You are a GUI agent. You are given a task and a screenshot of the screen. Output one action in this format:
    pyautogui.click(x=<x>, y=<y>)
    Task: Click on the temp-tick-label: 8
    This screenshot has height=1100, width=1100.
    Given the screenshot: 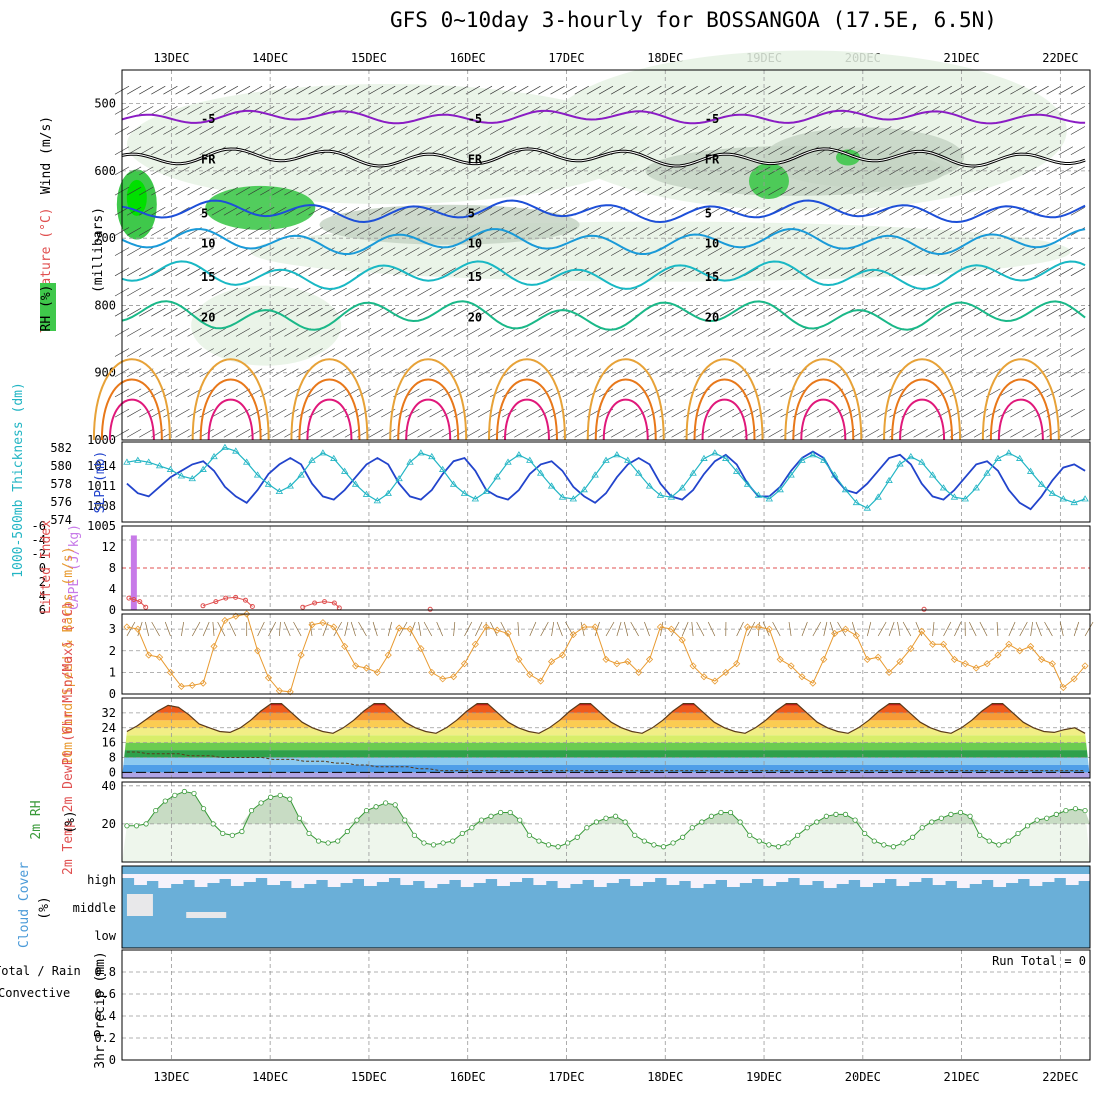 What is the action you would take?
    pyautogui.click(x=112, y=758)
    